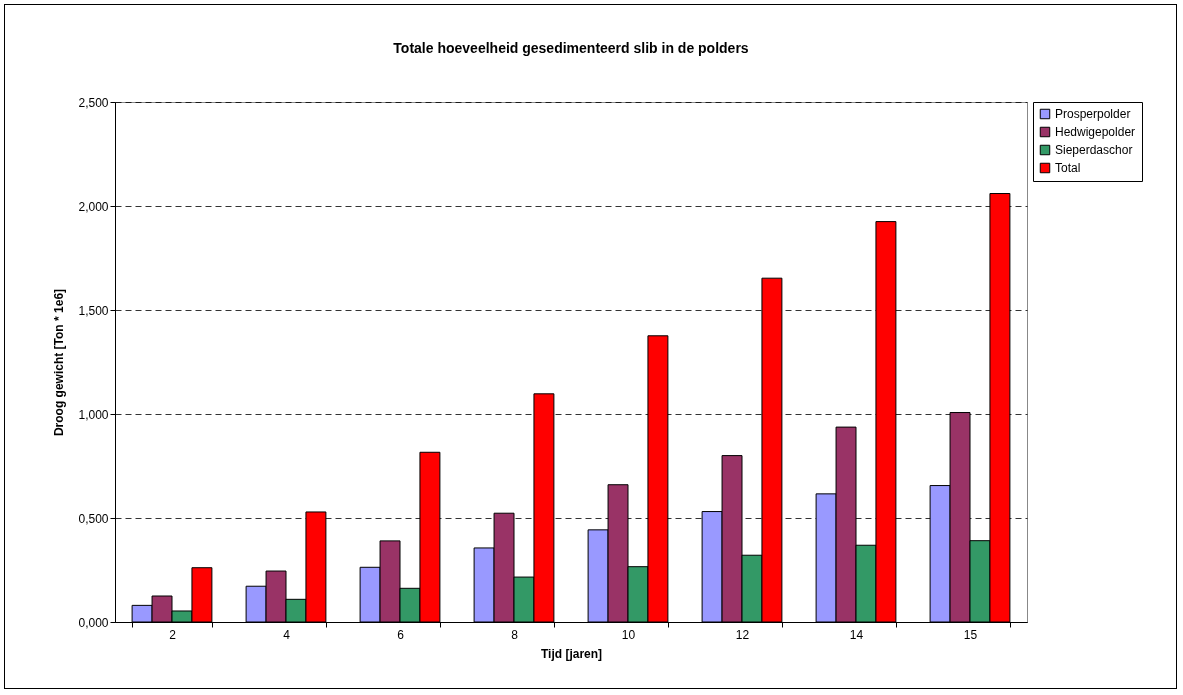 This screenshot has width=1183, height=695. I want to click on legend-label: Hedwigepolder, so click(1095, 132).